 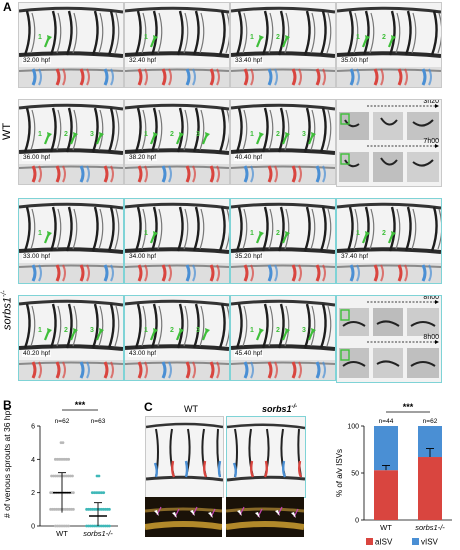 What do you see at coordinates (249, 353) in the screenshot?
I see `mutant-timestamp: 45.40 hpf` at bounding box center [249, 353].